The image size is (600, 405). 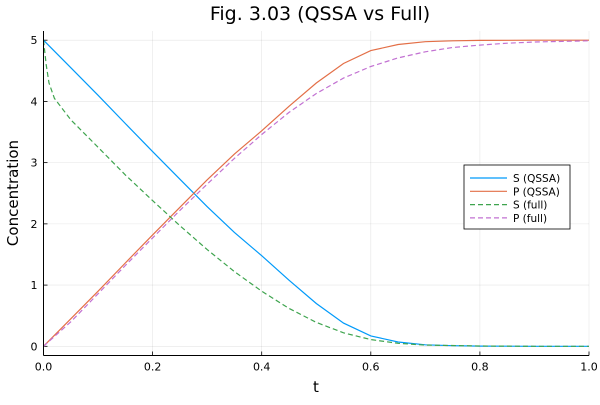 What do you see at coordinates (530, 219) in the screenshot?
I see `legend-label-3: P (full)` at bounding box center [530, 219].